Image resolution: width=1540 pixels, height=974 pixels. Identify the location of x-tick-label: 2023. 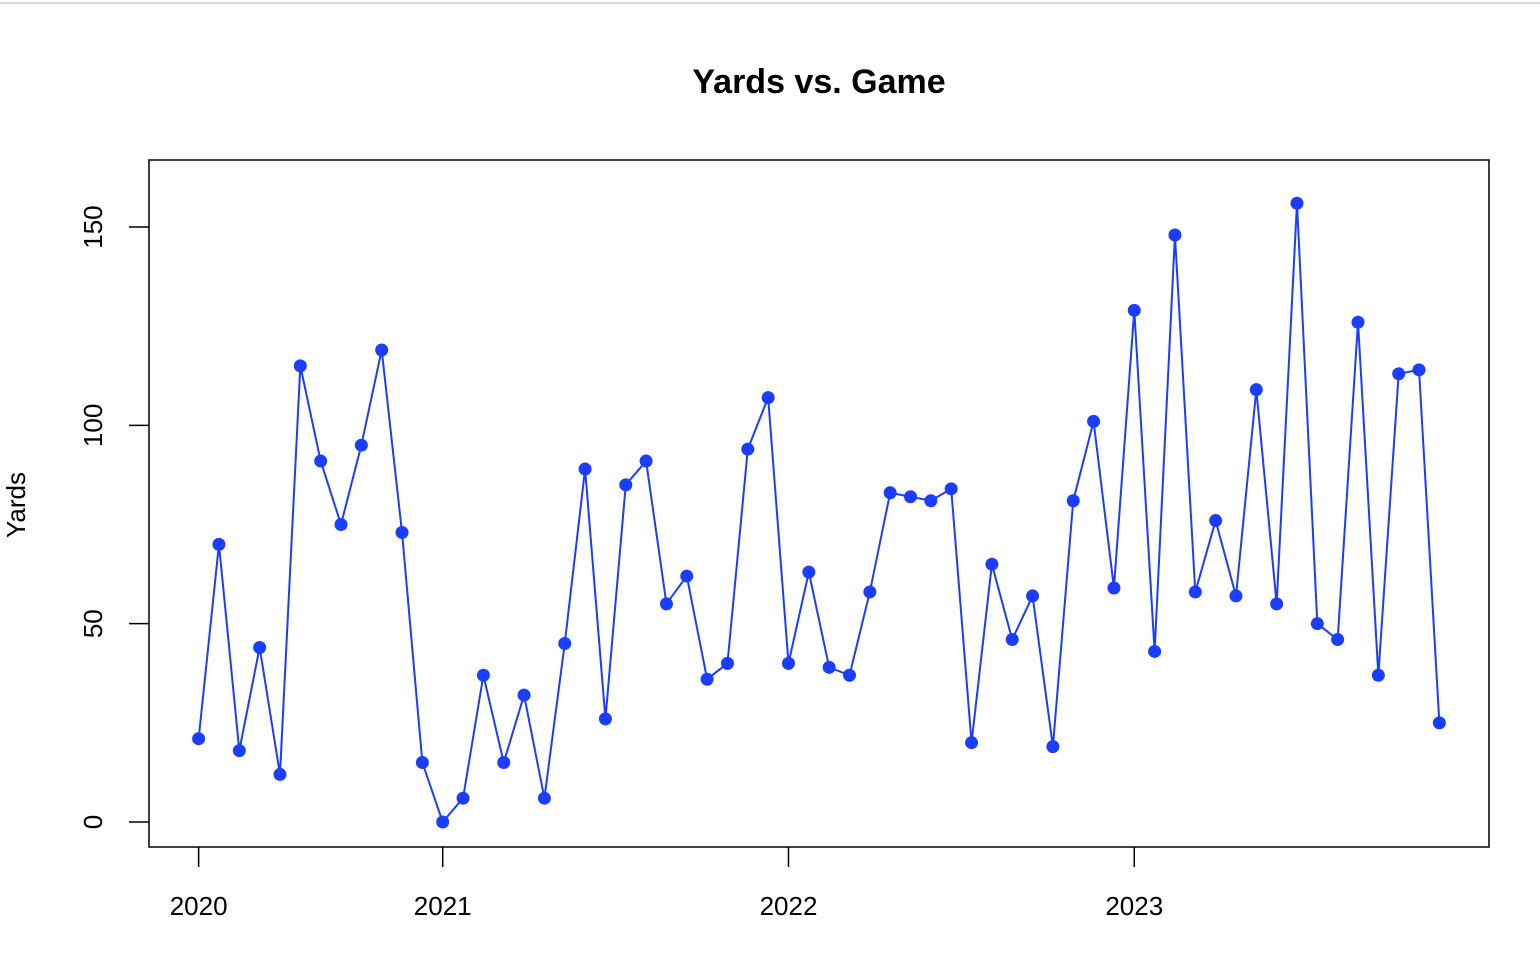
(1134, 906).